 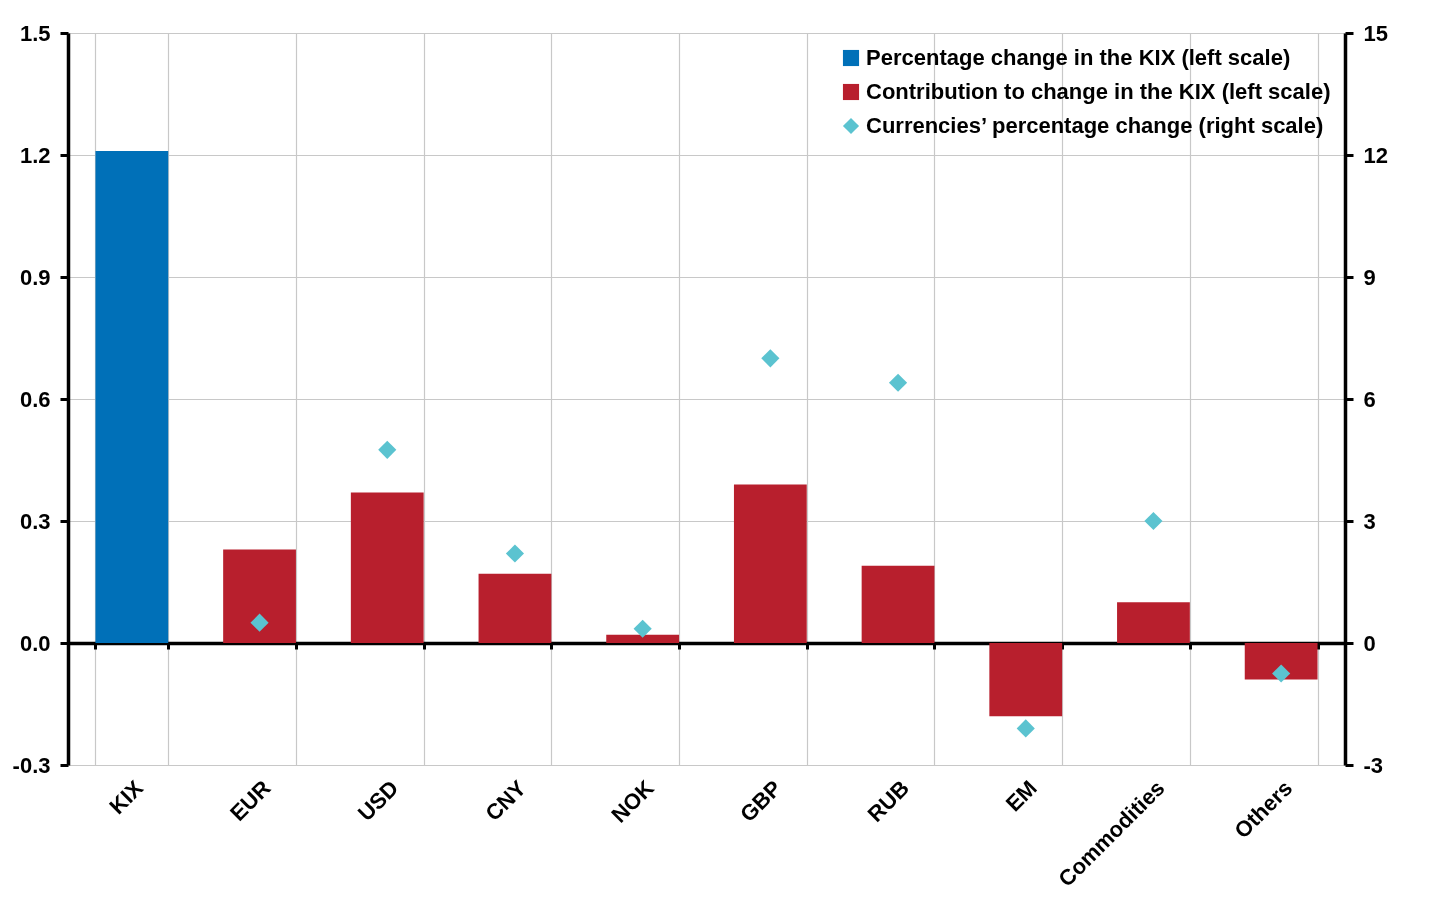 What do you see at coordinates (1369, 643) in the screenshot?
I see `y2-tick-label: 0` at bounding box center [1369, 643].